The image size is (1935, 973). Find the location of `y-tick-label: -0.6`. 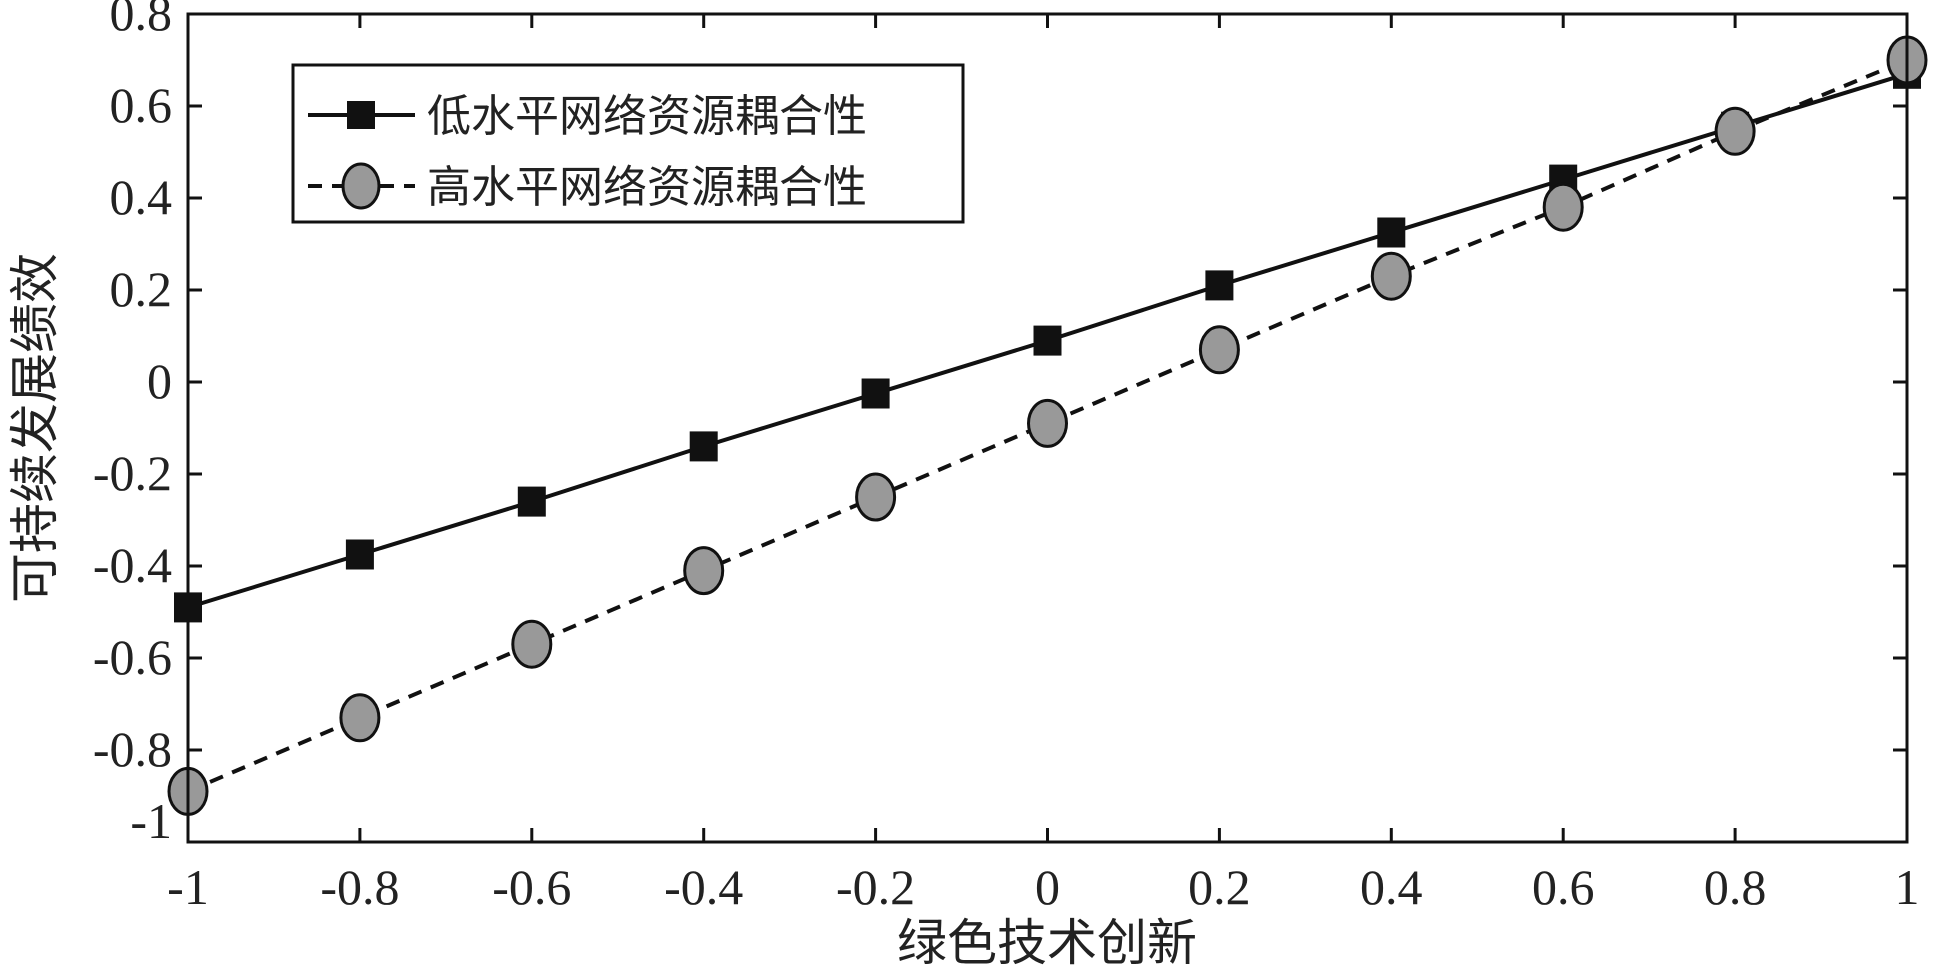

y-tick-label: -0.6 is located at coordinates (132, 657).